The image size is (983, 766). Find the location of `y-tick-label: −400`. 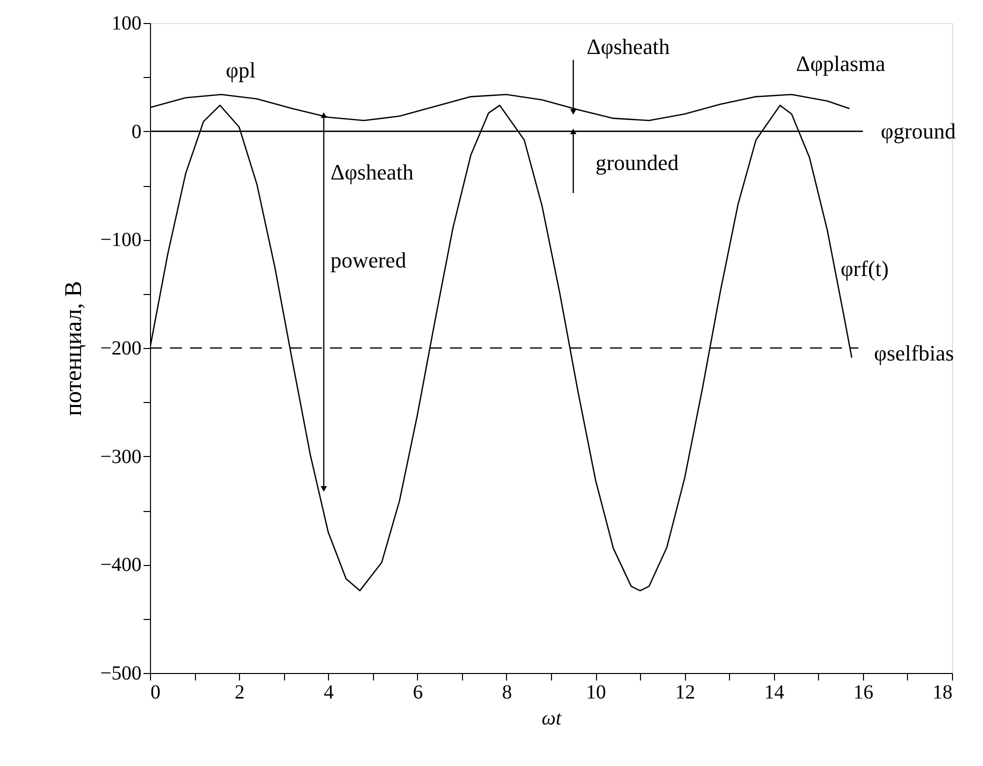

y-tick-label: −400 is located at coordinates (121, 565).